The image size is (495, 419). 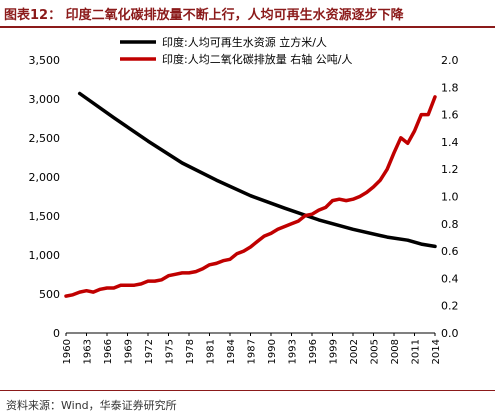 What do you see at coordinates (45, 216) in the screenshot?
I see `y-left-tick-label: 1,500` at bounding box center [45, 216].